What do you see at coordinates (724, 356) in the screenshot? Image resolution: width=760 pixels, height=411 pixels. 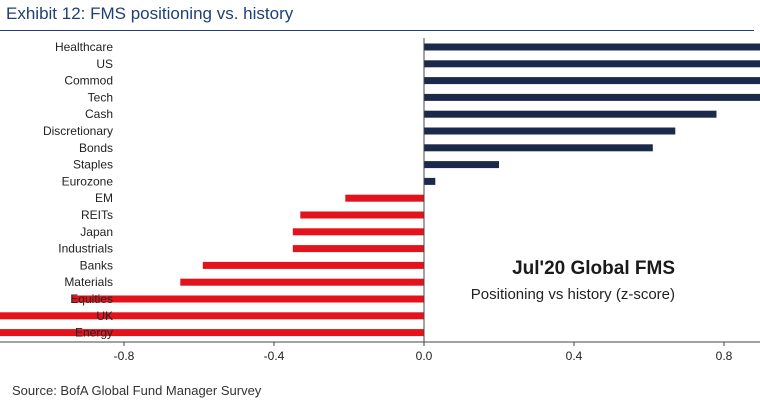 I see `x-tick-label: 0.8` at bounding box center [724, 356].